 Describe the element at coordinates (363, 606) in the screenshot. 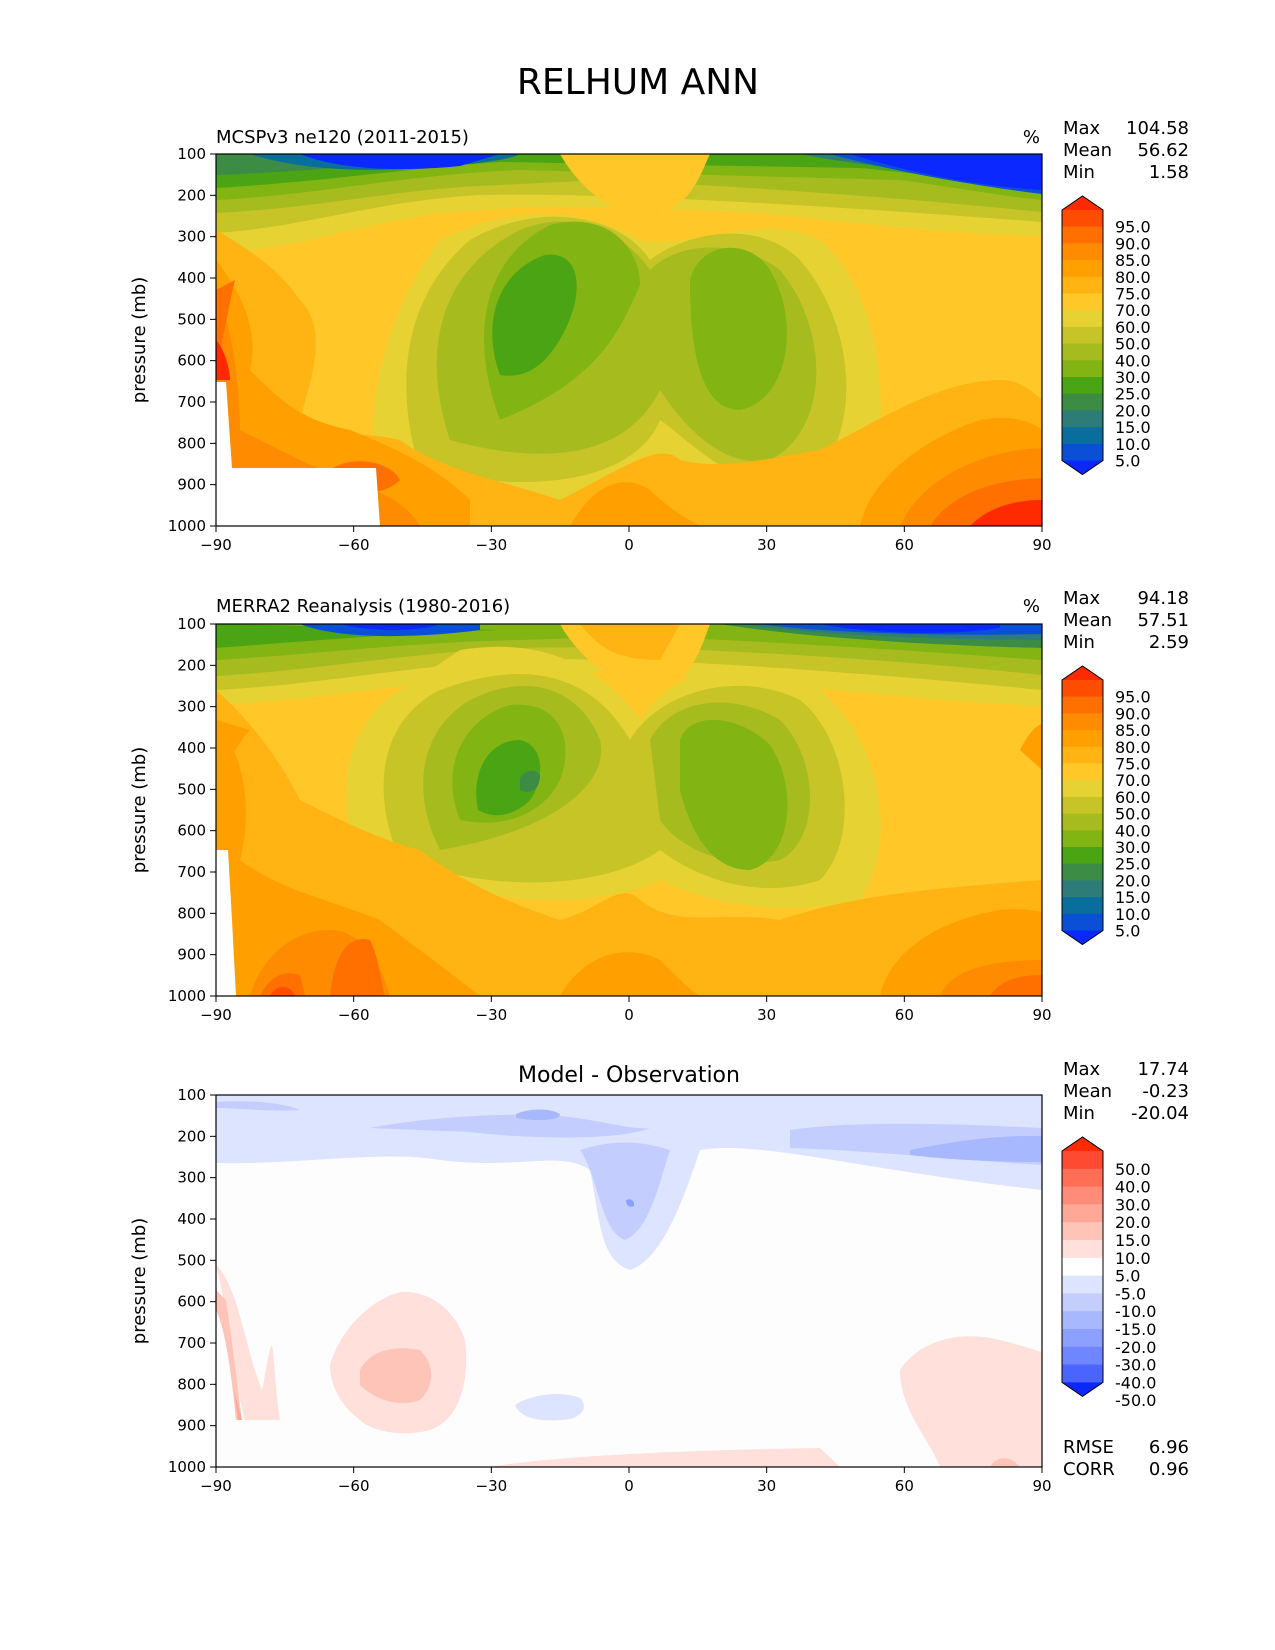

I see `panel-title-observation: MERRA2 Reanalysis (1980-2016)` at that location.